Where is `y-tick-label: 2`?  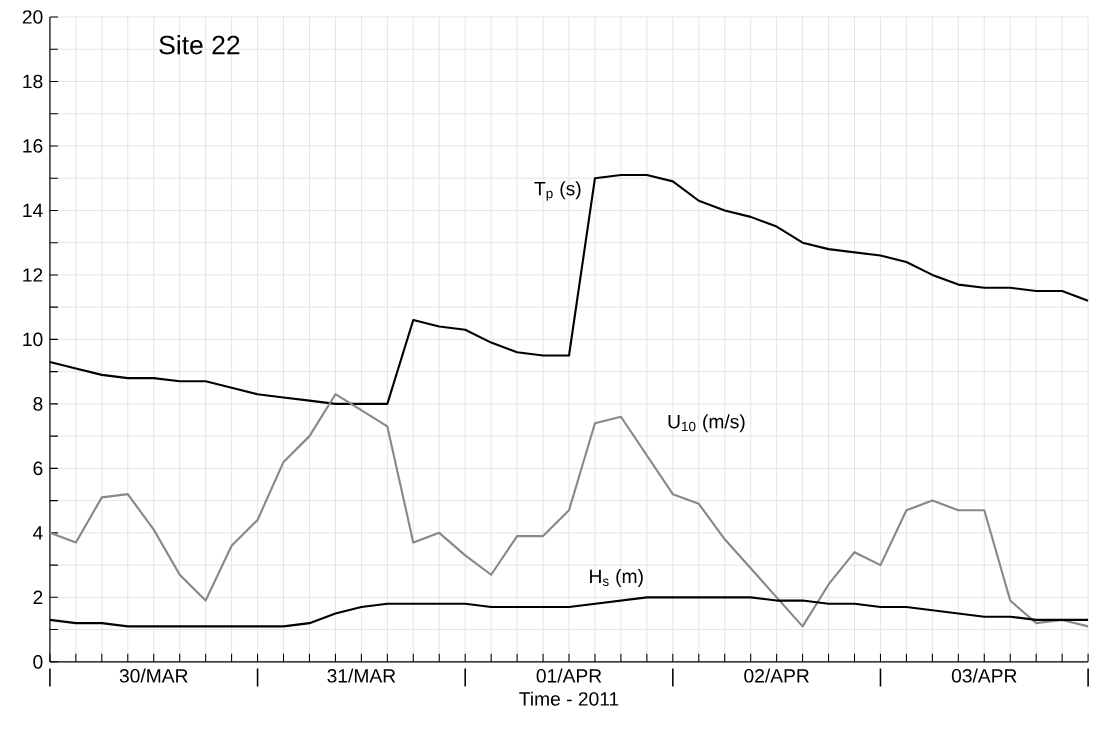
y-tick-label: 2 is located at coordinates (38, 597).